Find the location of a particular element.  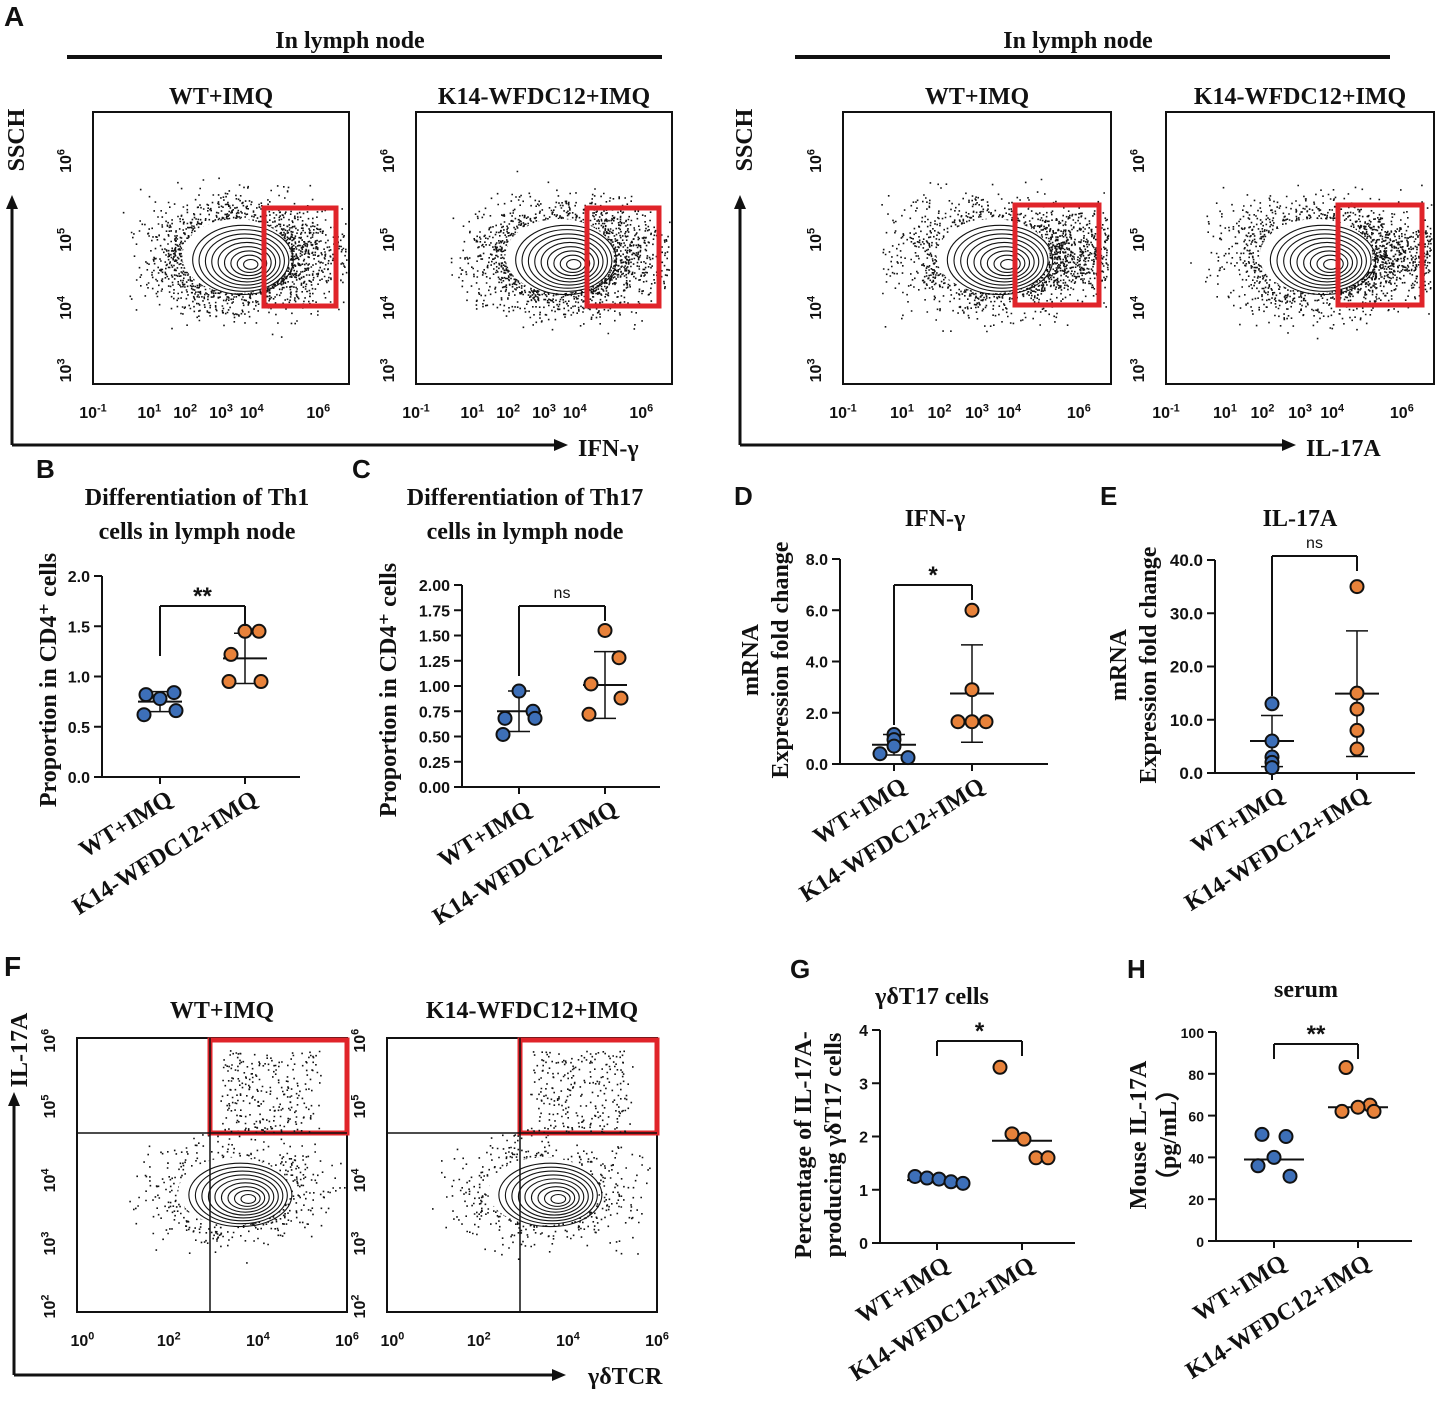

y-tick-f-1-0: 102 is located at coordinates (359, 1307).